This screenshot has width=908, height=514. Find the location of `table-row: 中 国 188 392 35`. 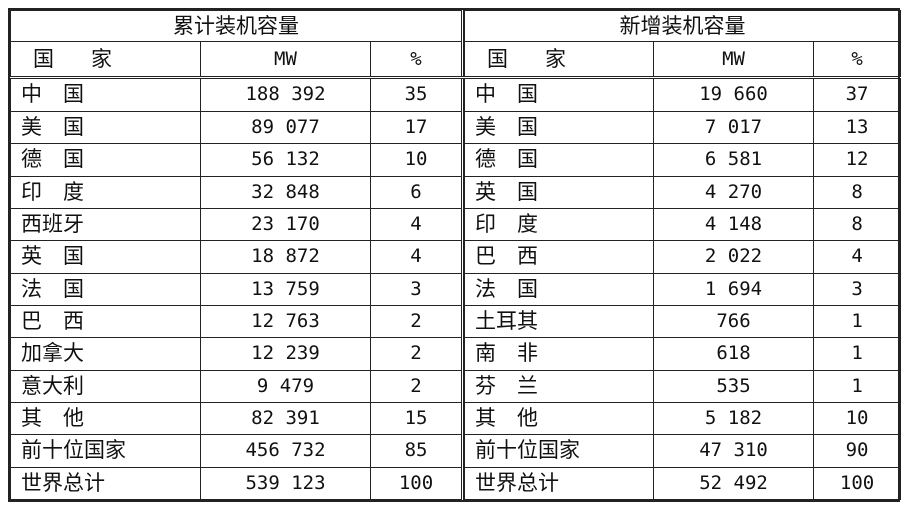

table-row: 中 国 188 392 35 is located at coordinates (237, 94).